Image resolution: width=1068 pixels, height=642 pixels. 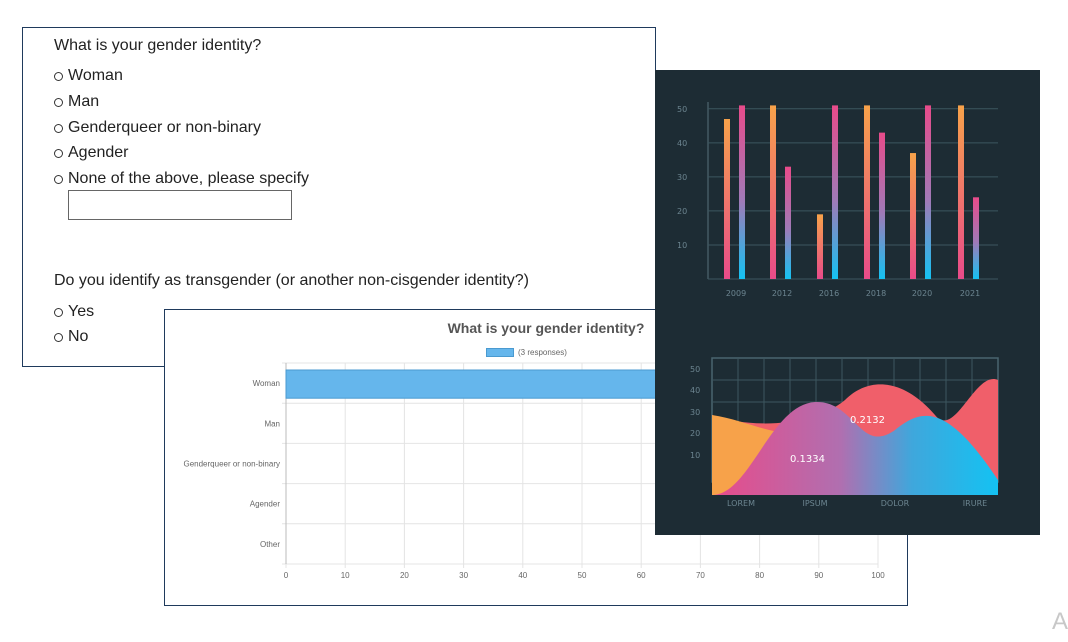 What do you see at coordinates (818, 575) in the screenshot?
I see `x-tick-label: 90` at bounding box center [818, 575].